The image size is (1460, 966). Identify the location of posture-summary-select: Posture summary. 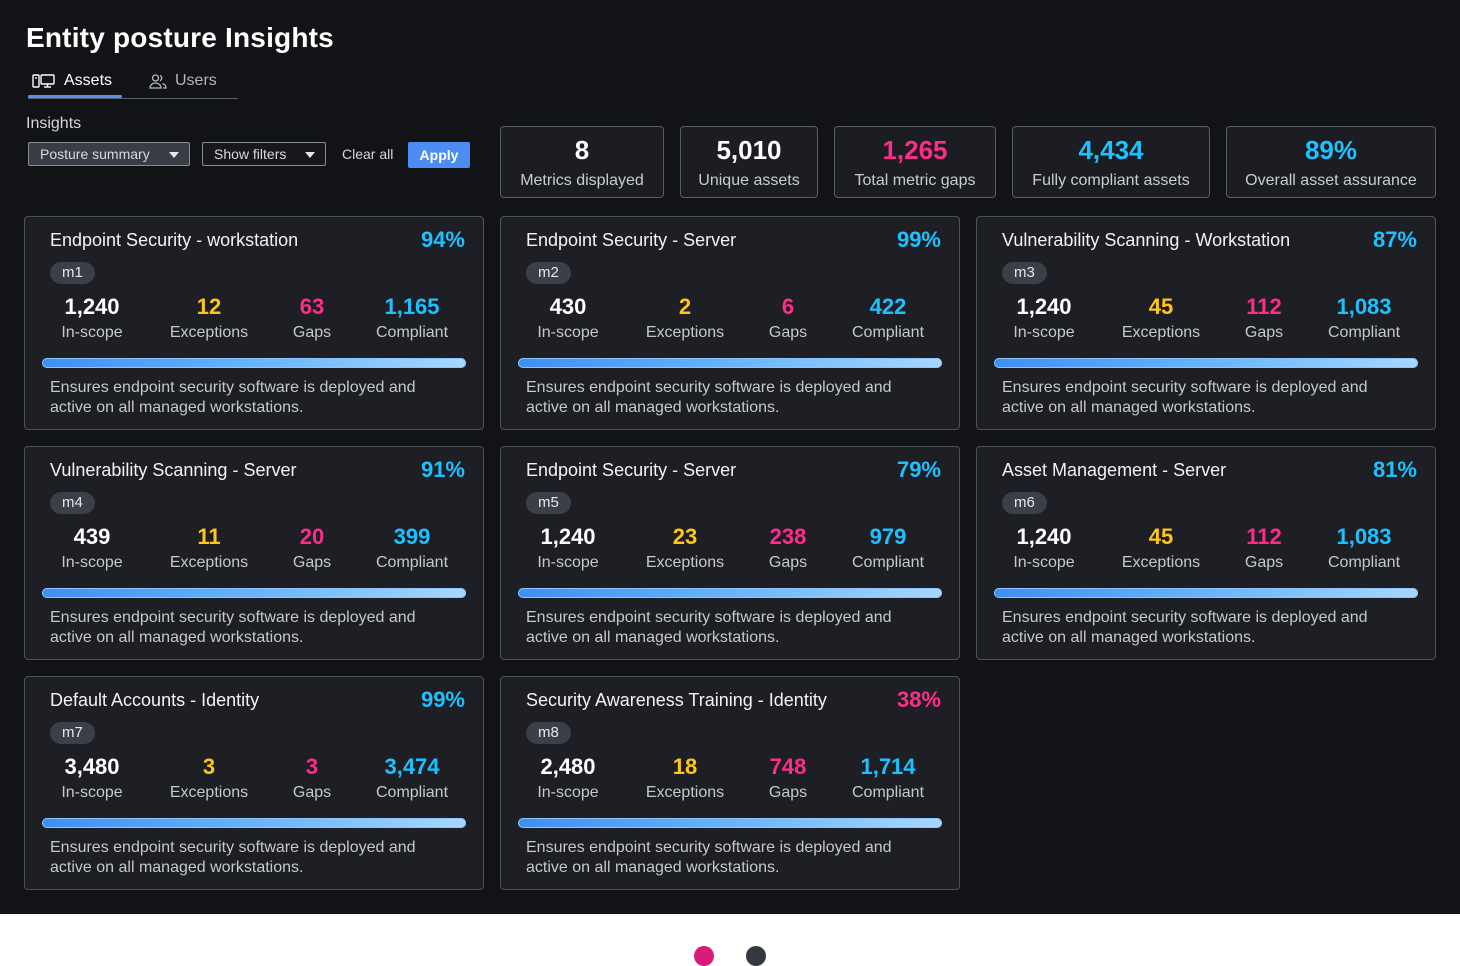
(109, 154).